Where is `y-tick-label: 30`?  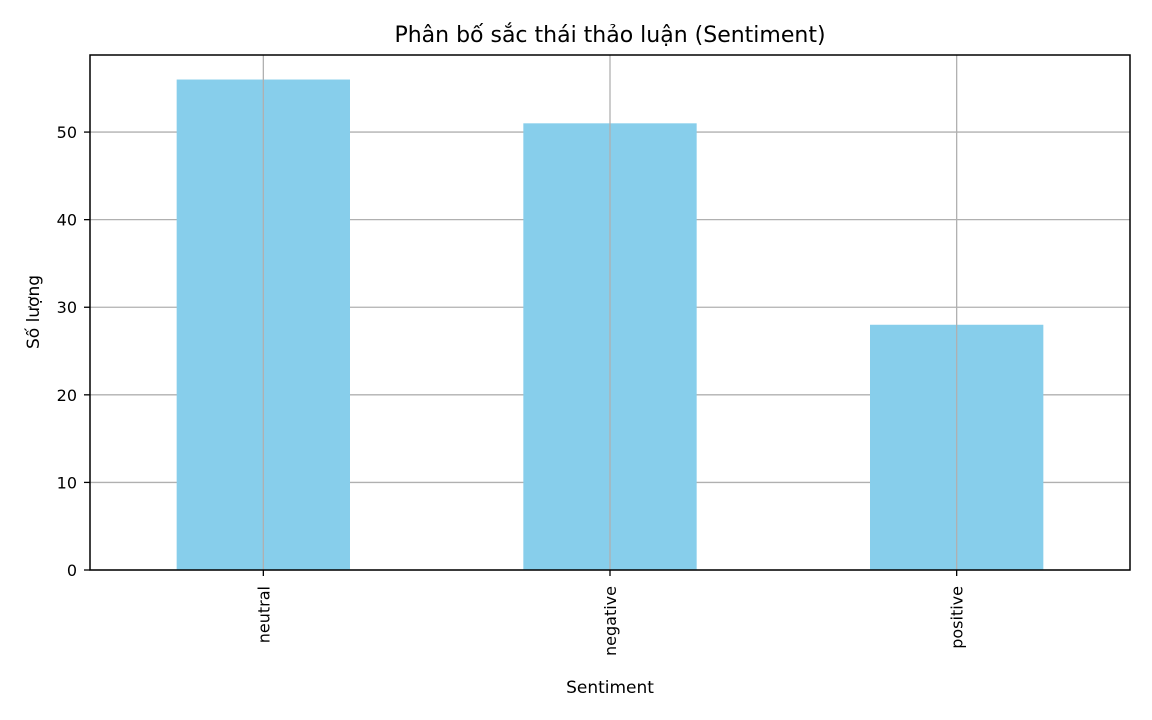
y-tick-label: 30 is located at coordinates (67, 307).